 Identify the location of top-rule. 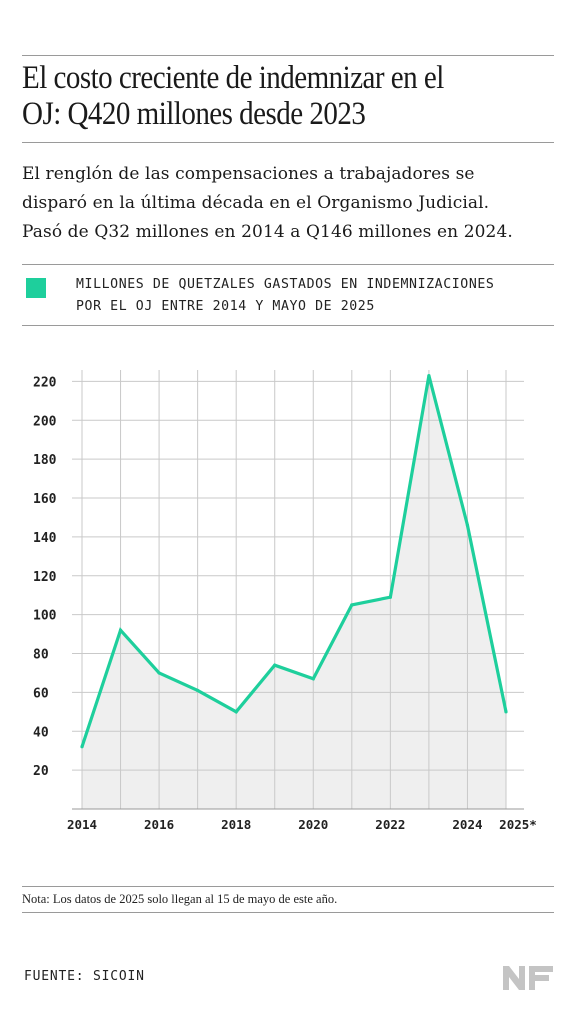
(288, 55).